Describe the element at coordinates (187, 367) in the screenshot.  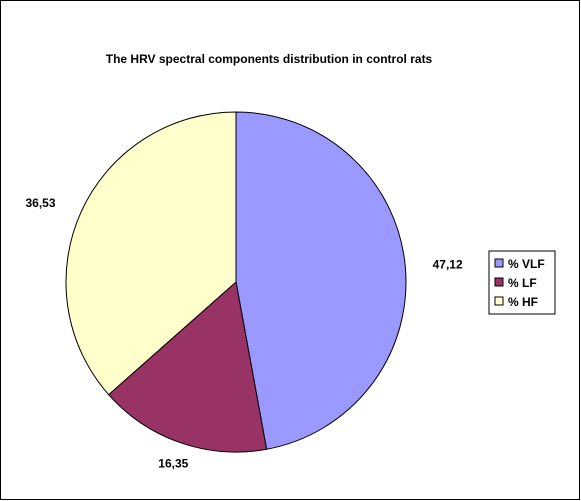
I see `pie-slice-lf` at that location.